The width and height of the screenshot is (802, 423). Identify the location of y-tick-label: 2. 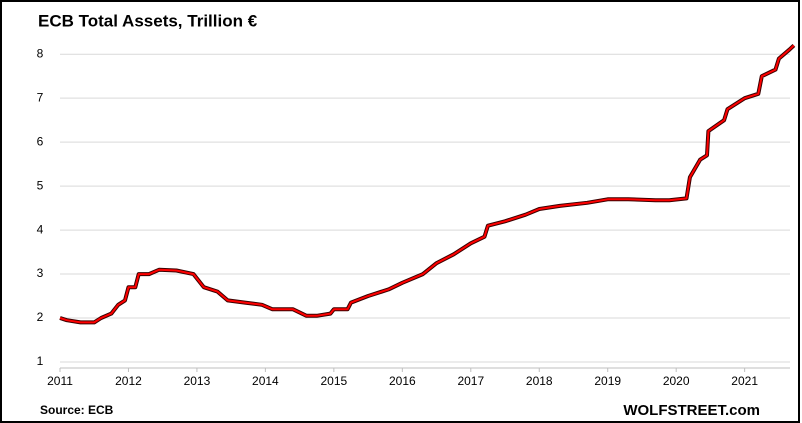
(40, 317).